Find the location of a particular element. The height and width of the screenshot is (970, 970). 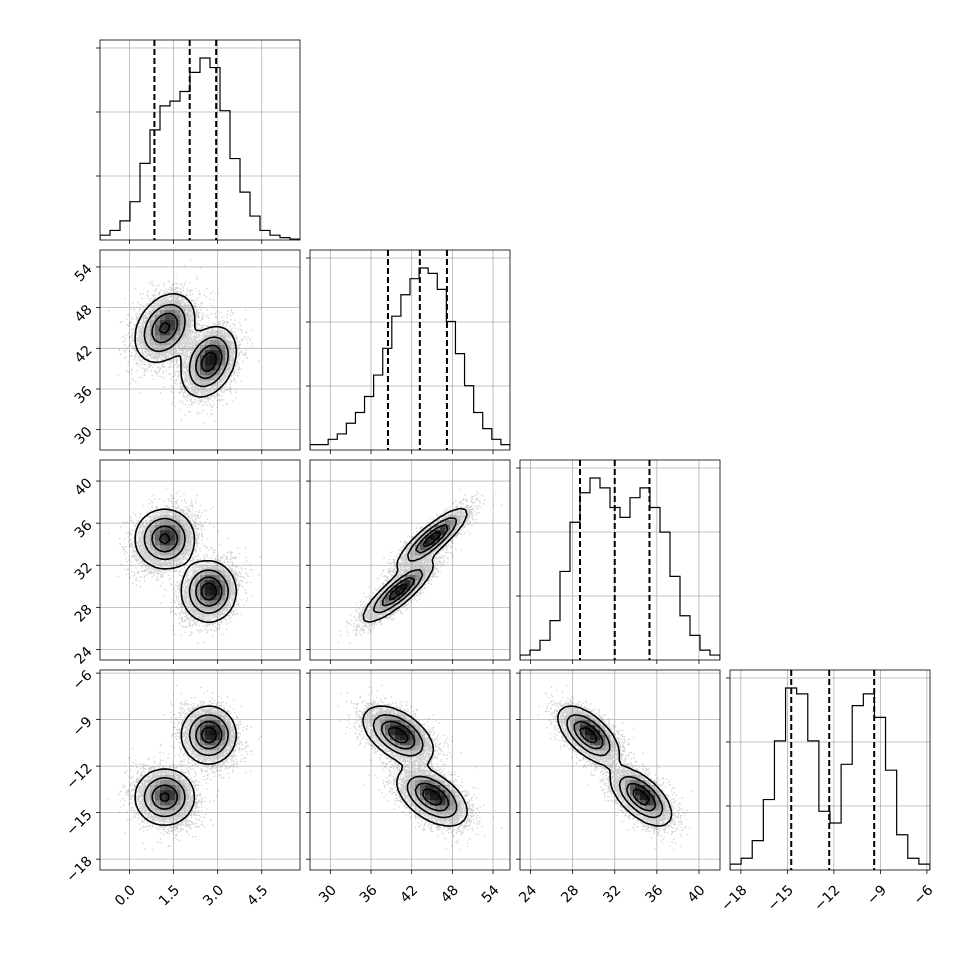

scatter-point is located at coordinates (420, 767).